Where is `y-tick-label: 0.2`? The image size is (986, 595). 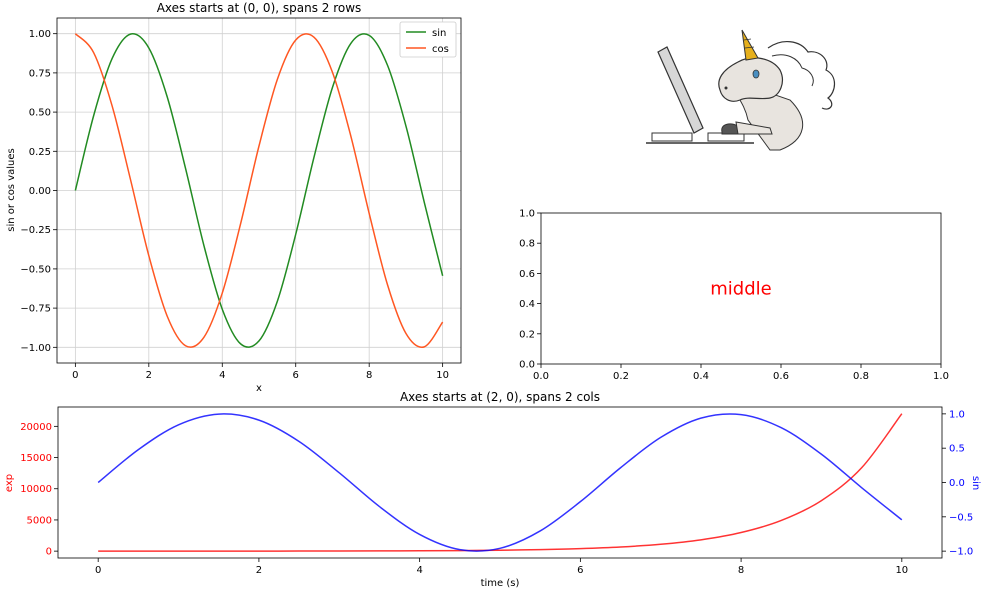 y-tick-label: 0.2 is located at coordinates (527, 334).